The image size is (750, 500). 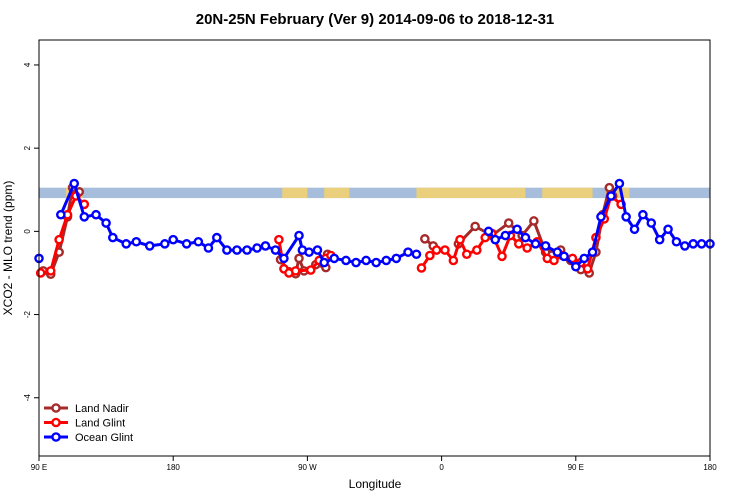 What do you see at coordinates (330, 234) in the screenshot?
I see `series-land-glint` at bounding box center [330, 234].